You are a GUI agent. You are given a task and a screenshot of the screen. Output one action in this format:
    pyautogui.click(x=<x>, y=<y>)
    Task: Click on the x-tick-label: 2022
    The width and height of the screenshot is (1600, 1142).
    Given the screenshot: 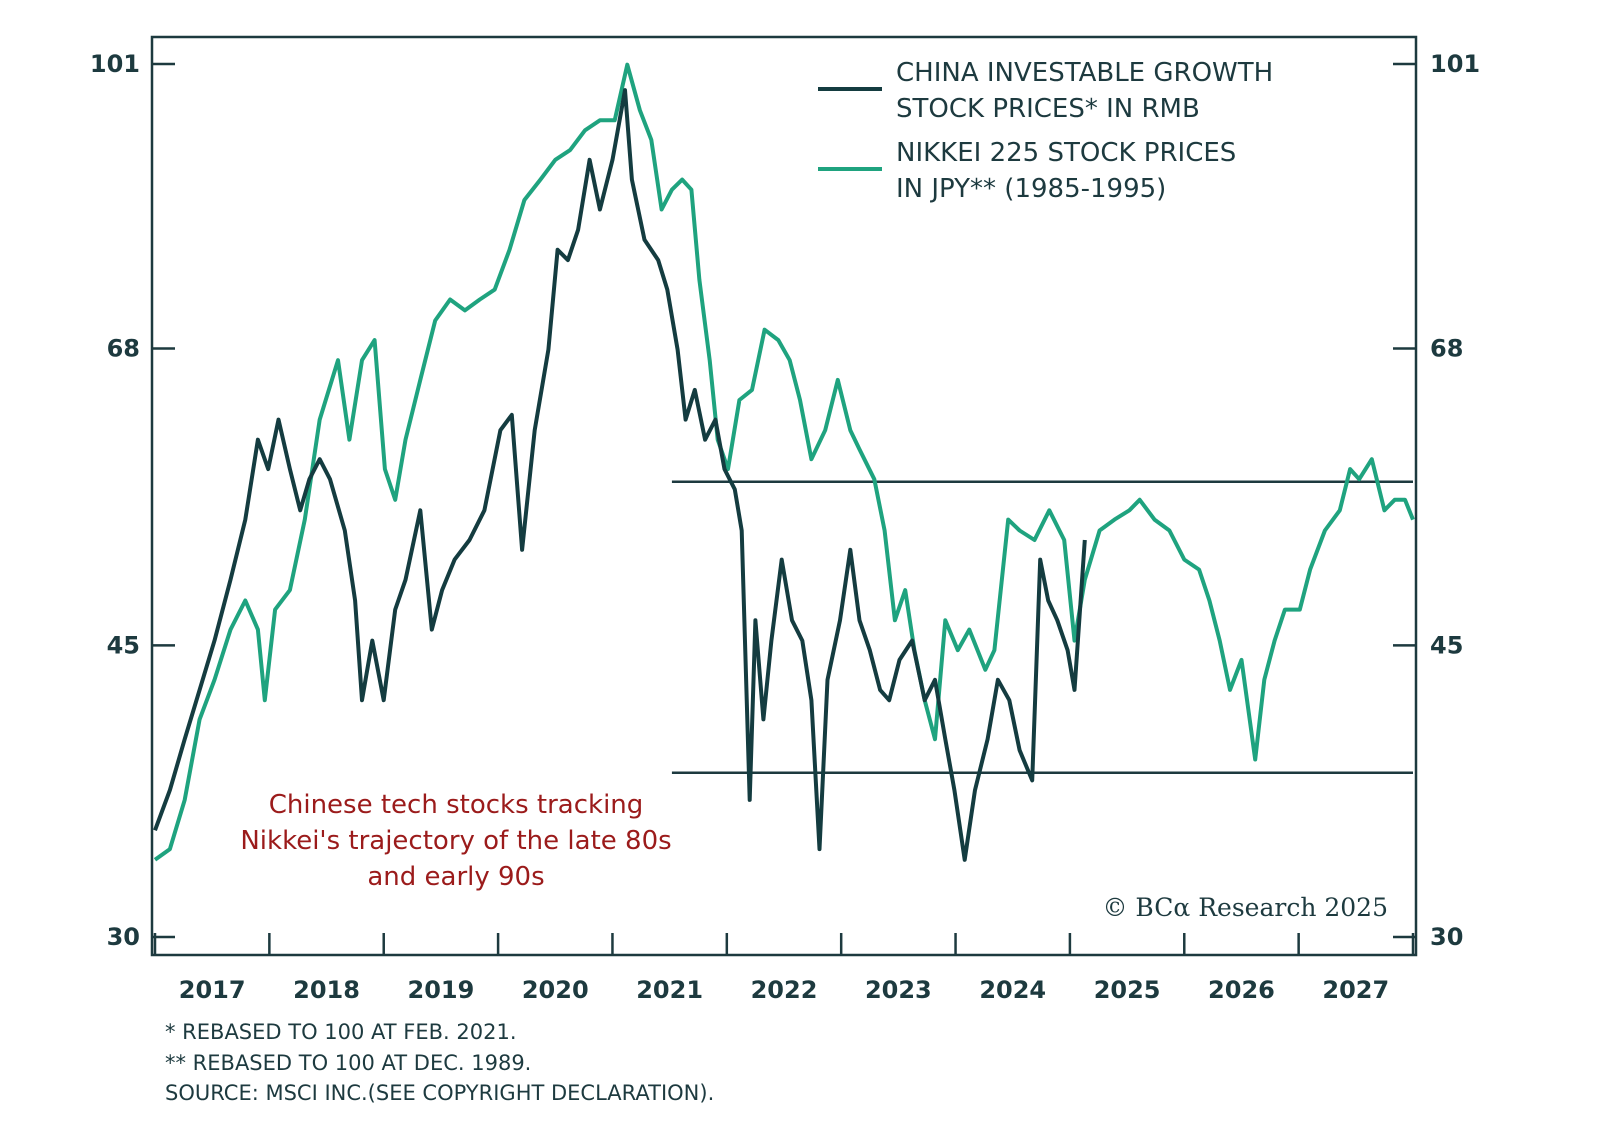 What is the action you would take?
    pyautogui.click(x=784, y=990)
    